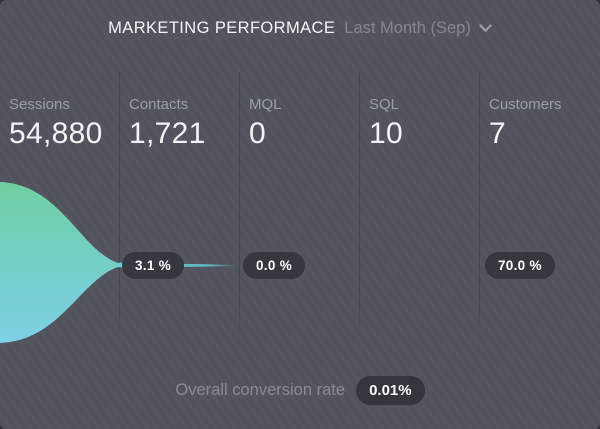  I want to click on stage-value: 1,721, so click(167, 133).